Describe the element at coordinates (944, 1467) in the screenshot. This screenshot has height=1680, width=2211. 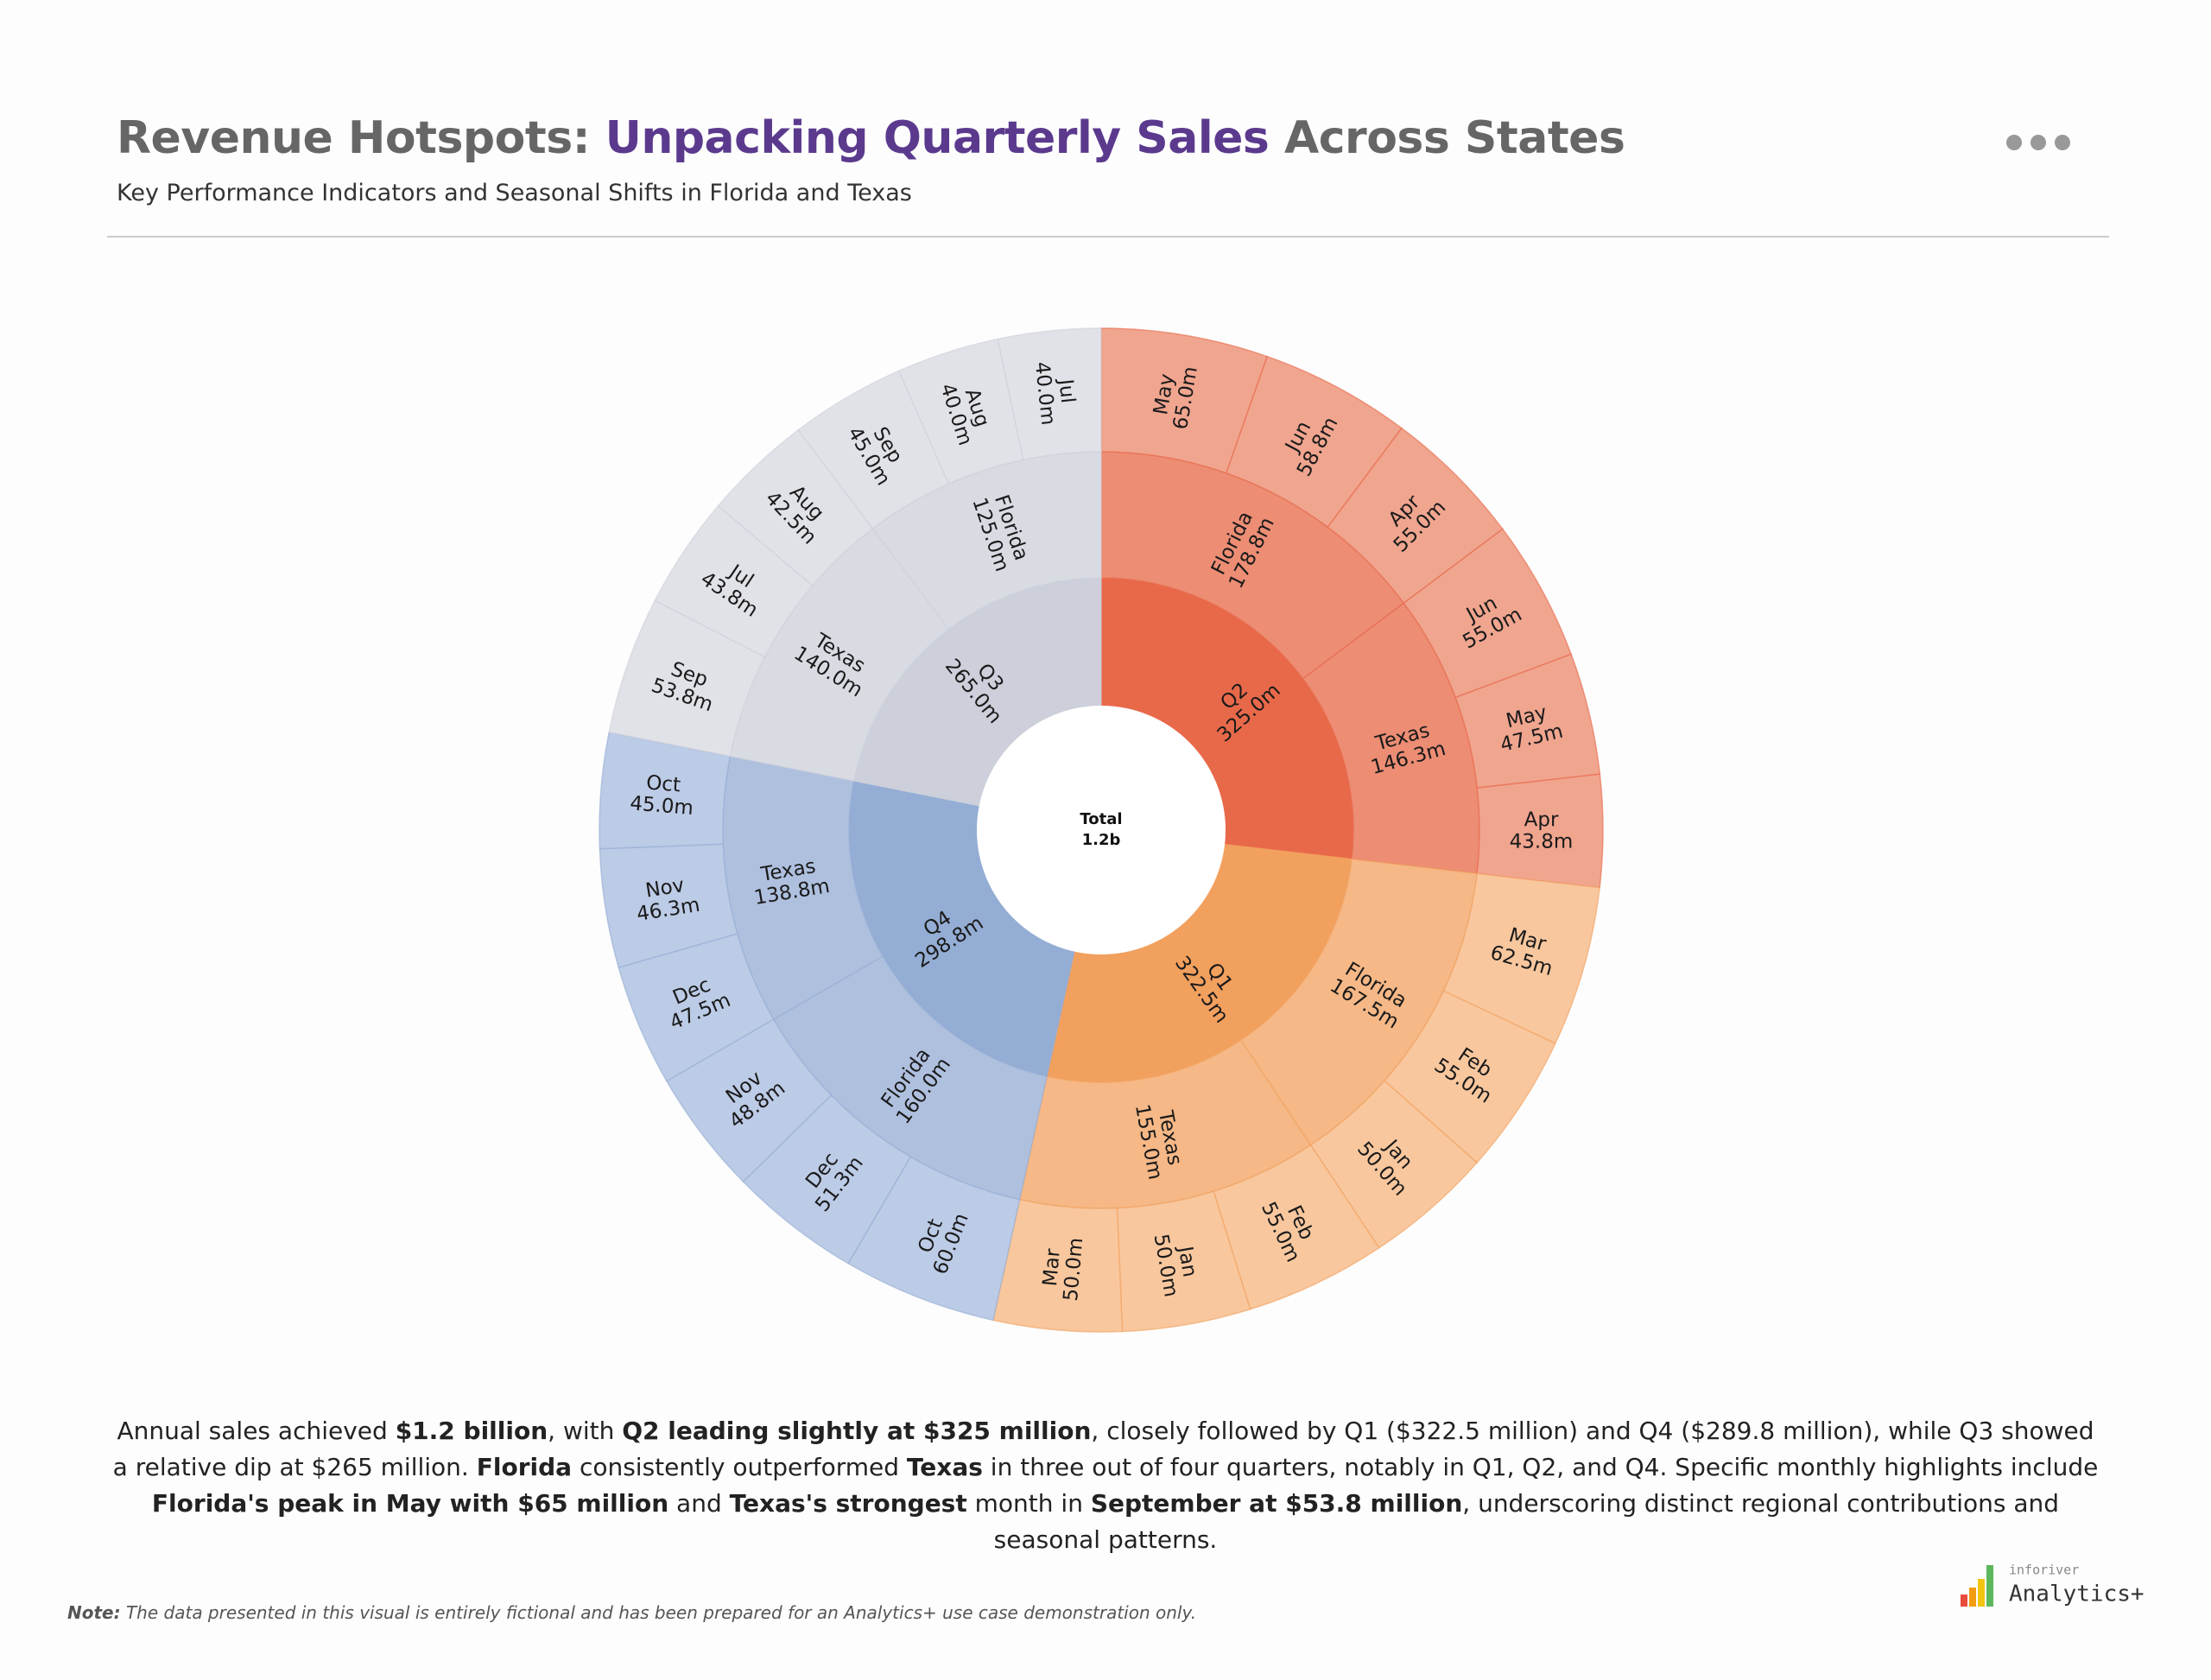
I see `summary-bold: Texas` at that location.